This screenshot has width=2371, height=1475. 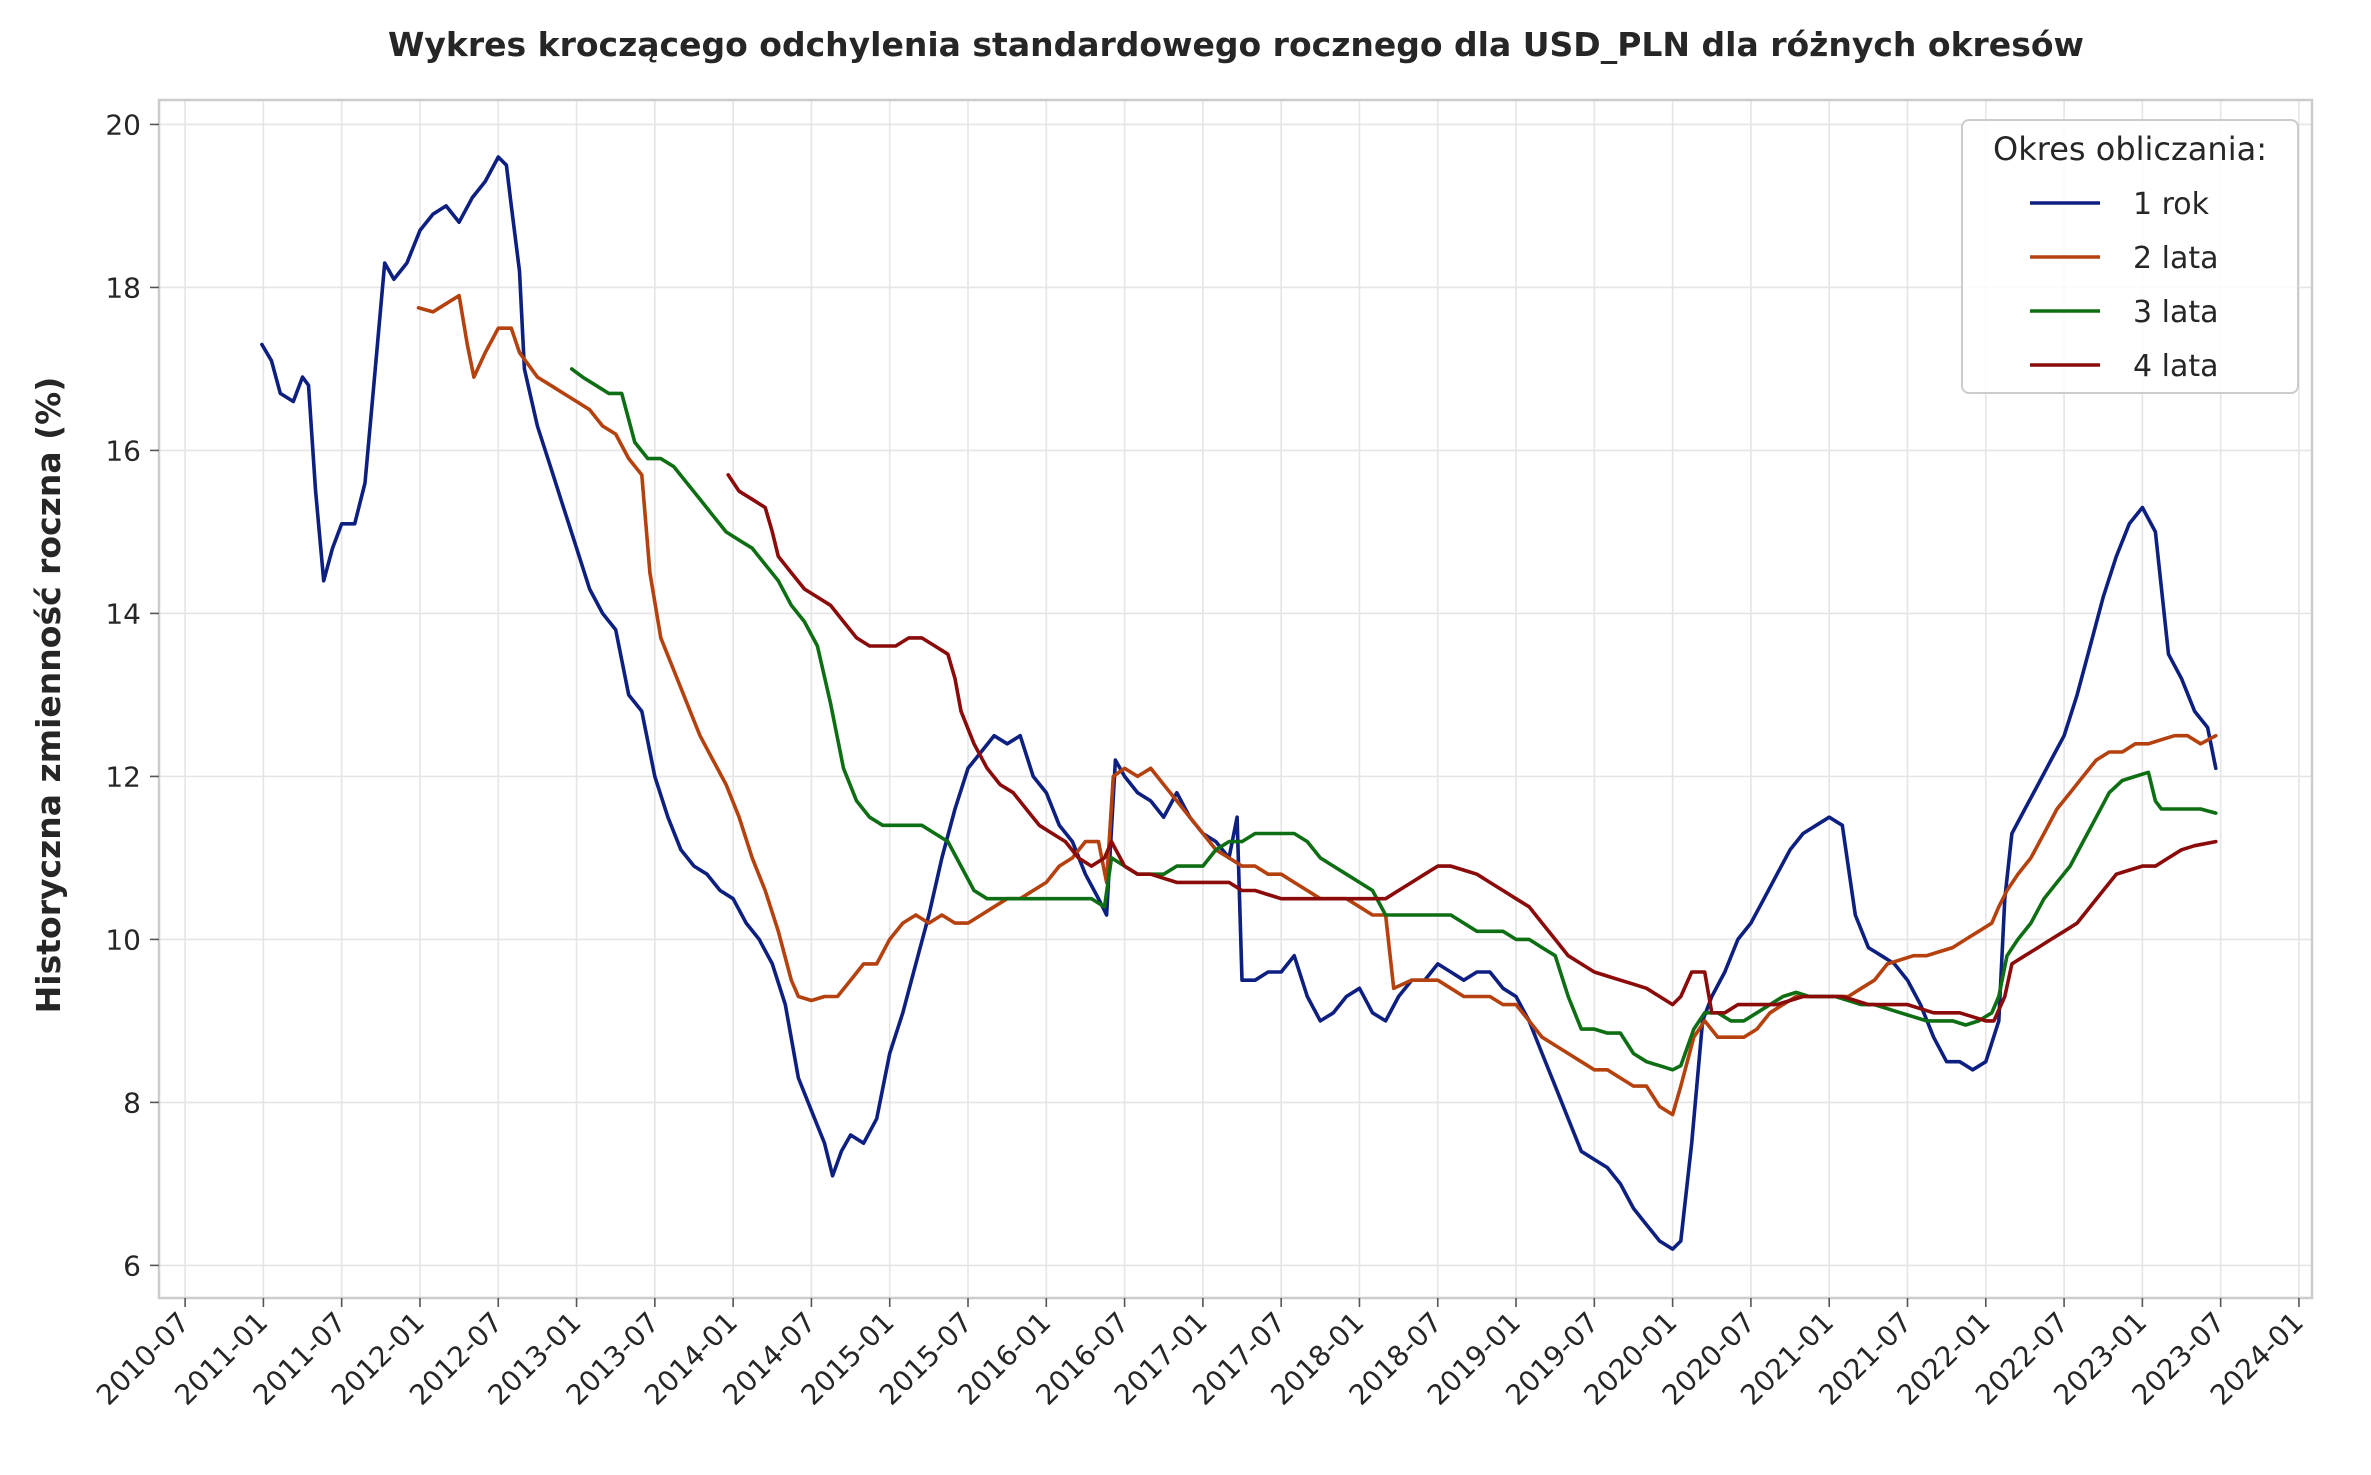 I want to click on legend-box, so click(x=2130, y=256).